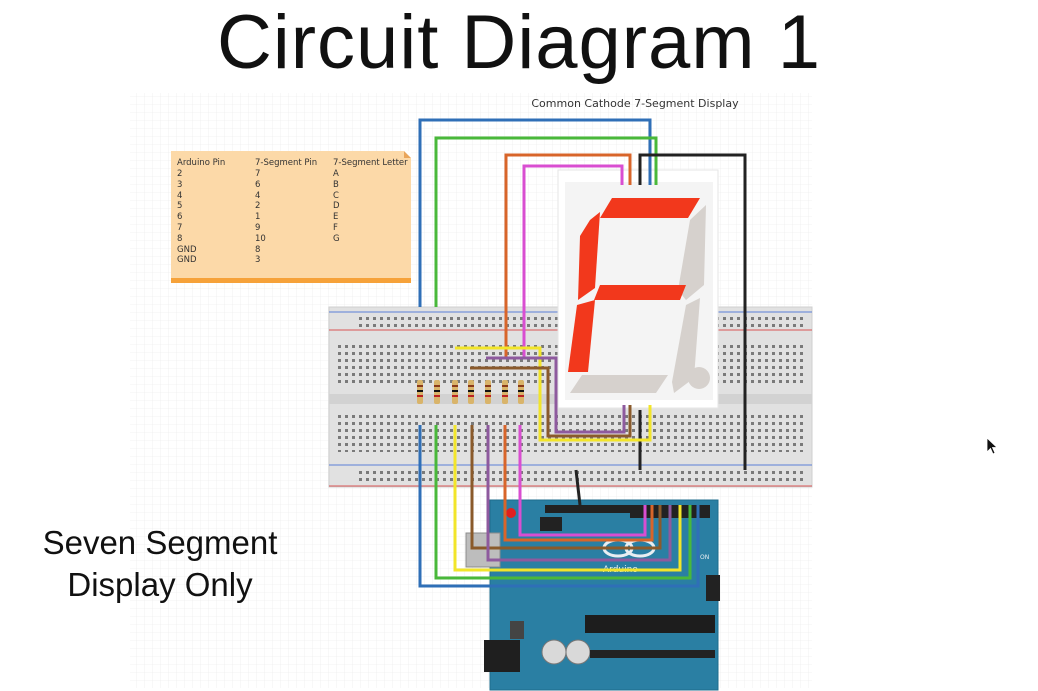 The width and height of the screenshot is (1038, 691). I want to click on seven-segment-display, so click(638, 289).